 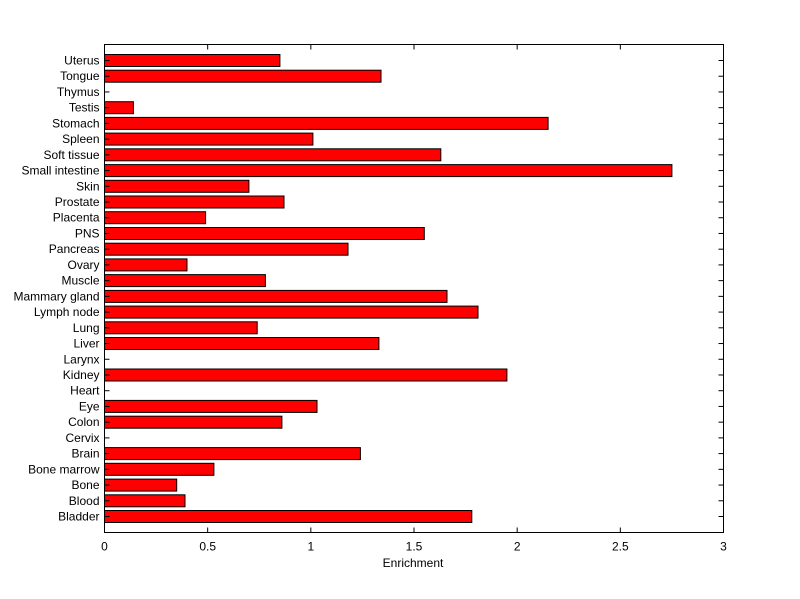 What do you see at coordinates (620, 547) in the screenshot?
I see `x-tick-label-5: 2.5` at bounding box center [620, 547].